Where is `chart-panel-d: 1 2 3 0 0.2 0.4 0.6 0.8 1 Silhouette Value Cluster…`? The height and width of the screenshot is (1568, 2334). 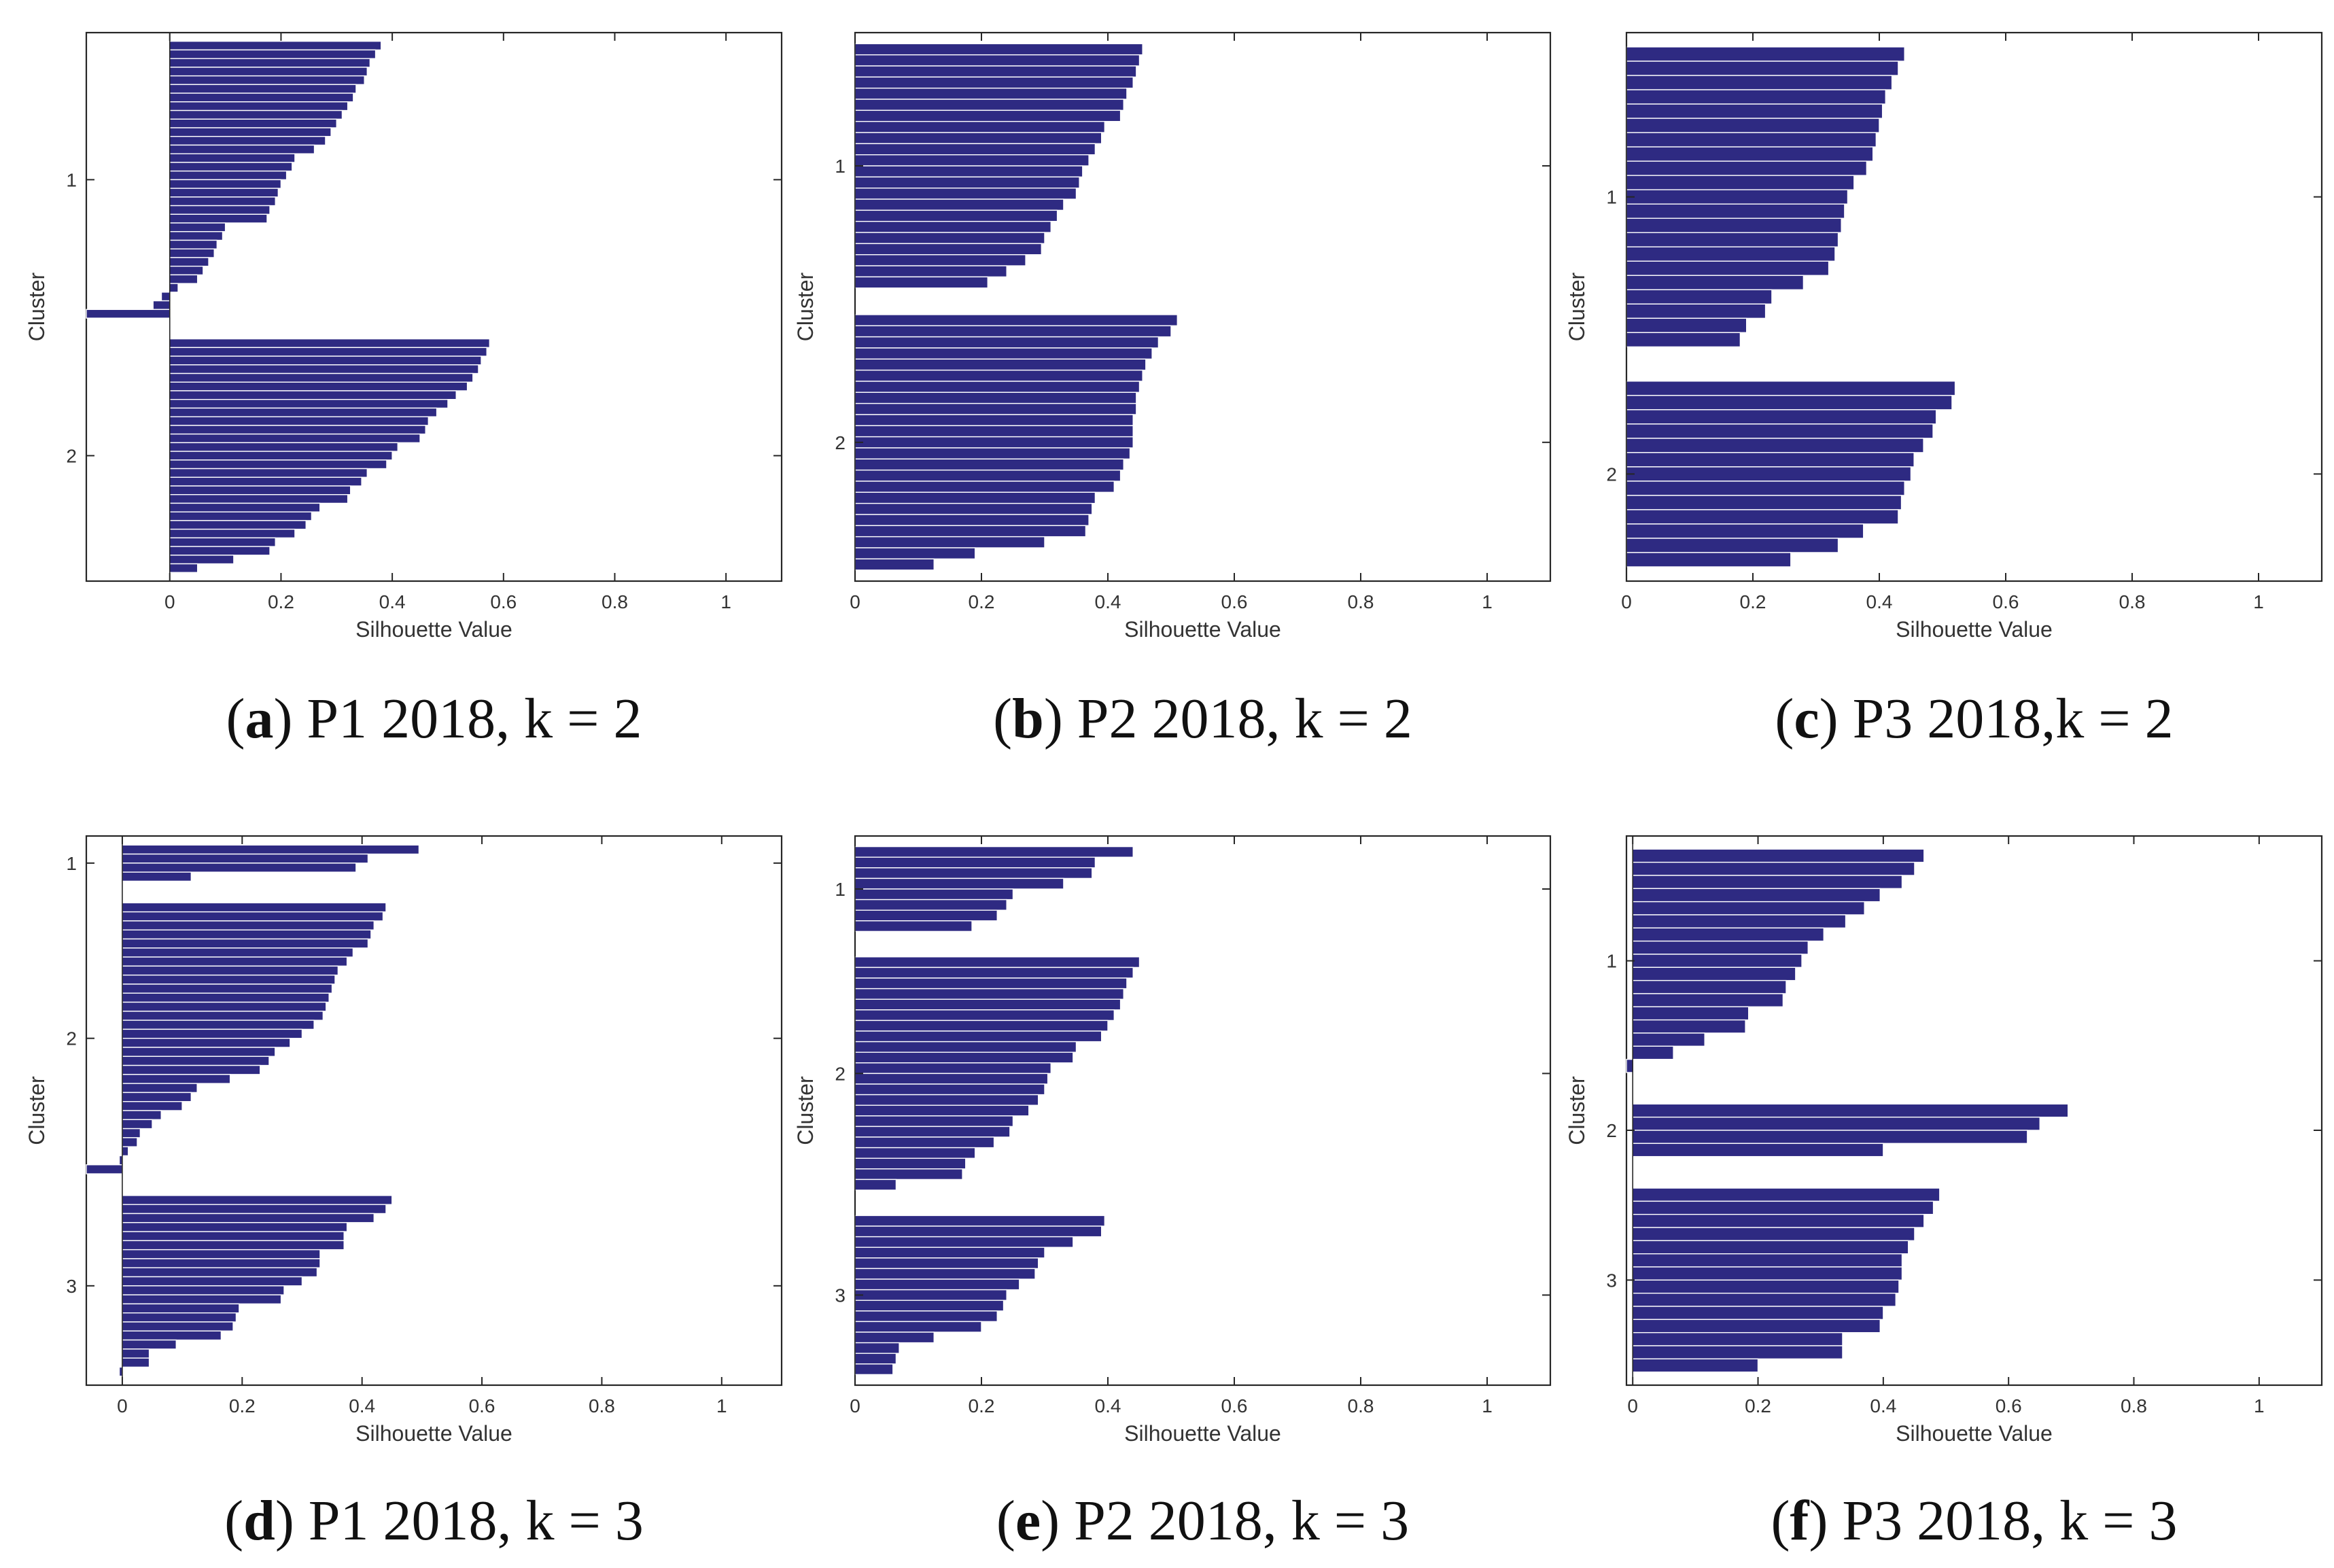 chart-panel-d: 1 2 3 0 0.2 0.4 0.6 0.8 1 Silhouette Value Cluster… is located at coordinates (403, 1193).